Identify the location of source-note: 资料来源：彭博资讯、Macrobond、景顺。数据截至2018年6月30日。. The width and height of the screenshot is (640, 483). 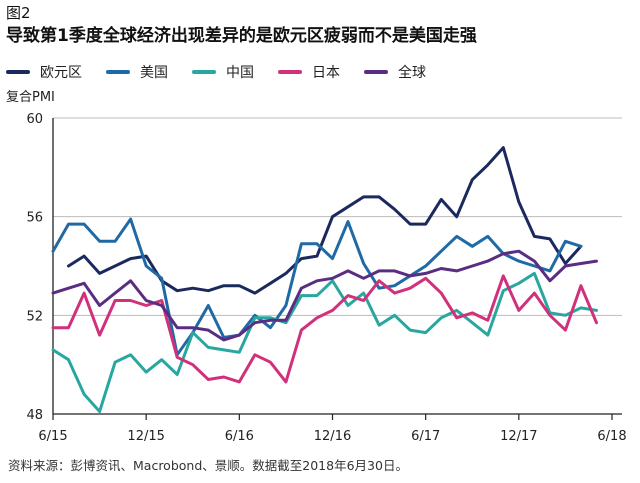
(208, 465).